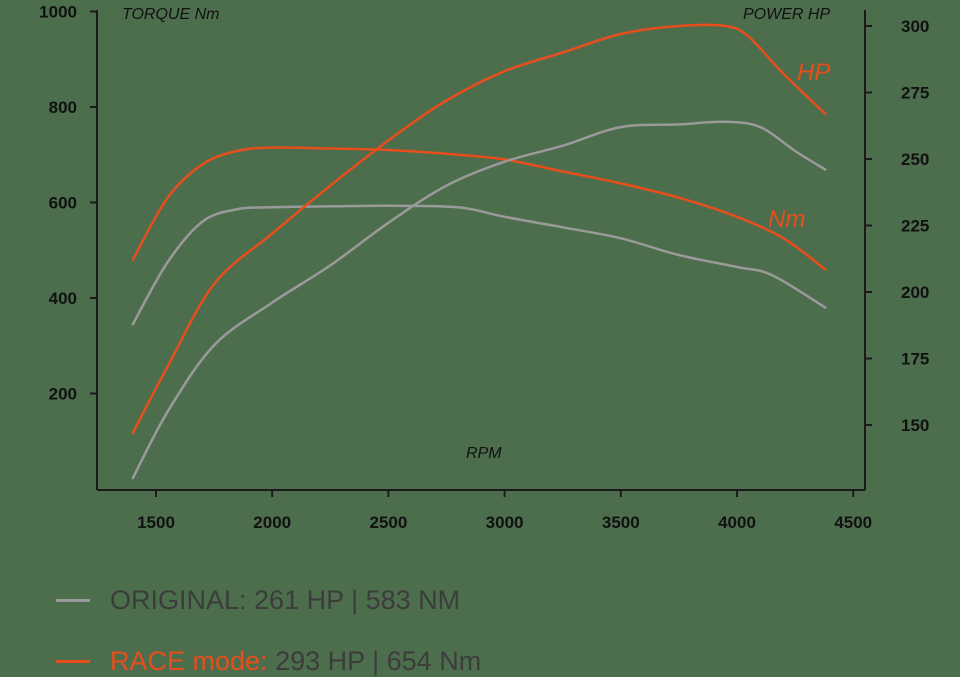  I want to click on x-tick-label: 3000, so click(505, 522).